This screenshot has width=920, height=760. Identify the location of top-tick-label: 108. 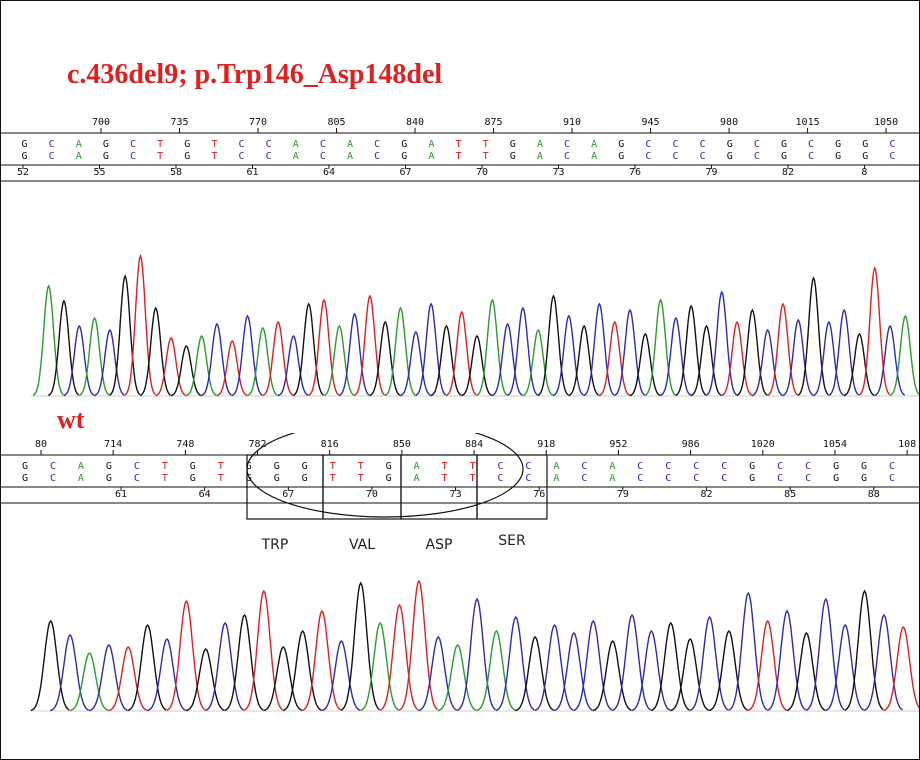
(907, 444).